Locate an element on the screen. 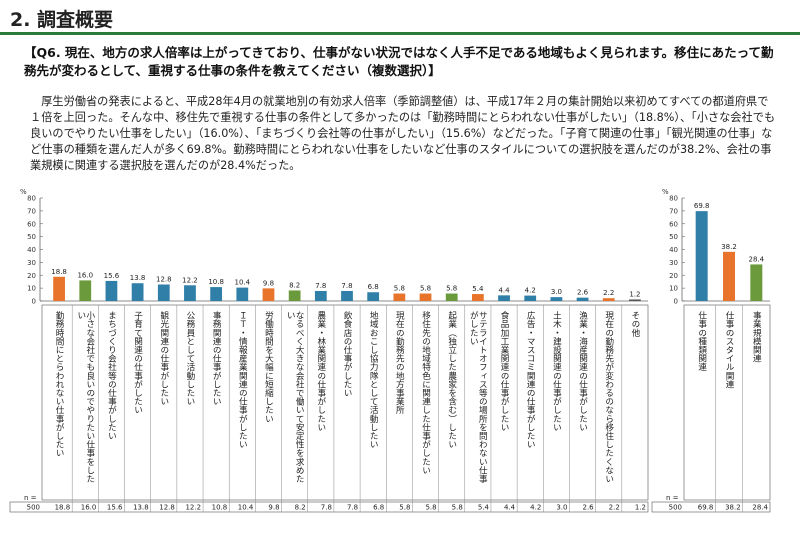  category-label: 労働時間を大幅に短縮したい is located at coordinates (268, 366).